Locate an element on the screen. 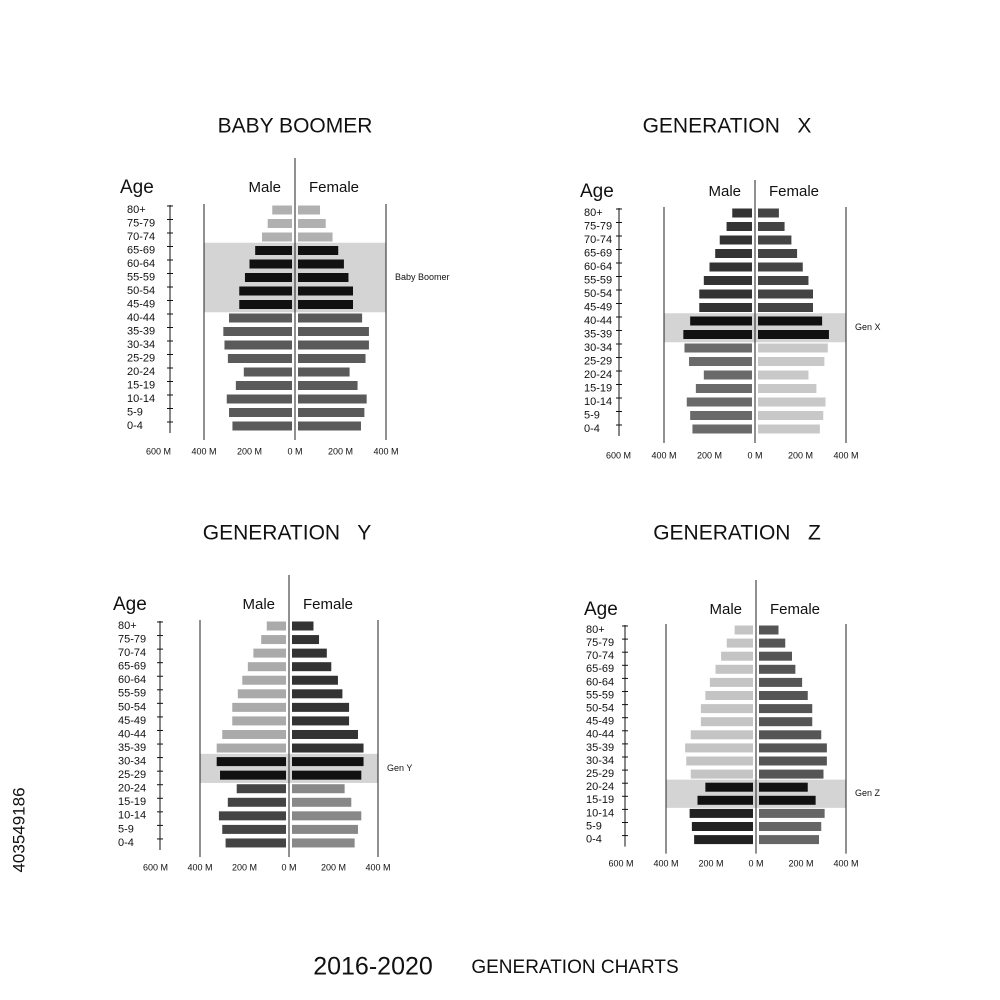 The image size is (1000, 1000). age-category: 15-19 is located at coordinates (600, 800).